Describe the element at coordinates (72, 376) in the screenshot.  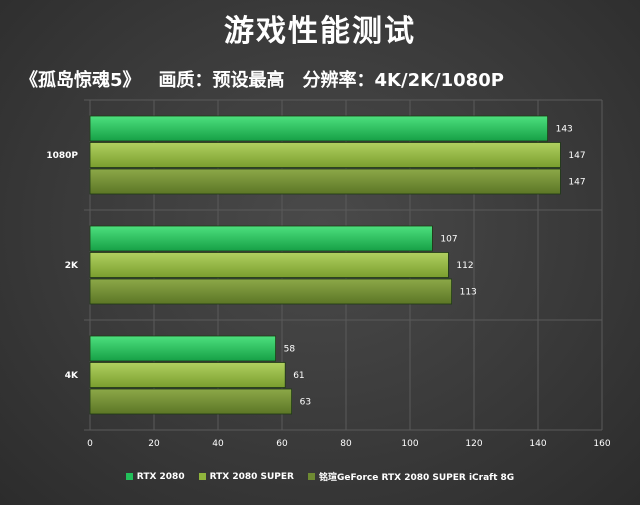
I see `category-label: 4K` at that location.